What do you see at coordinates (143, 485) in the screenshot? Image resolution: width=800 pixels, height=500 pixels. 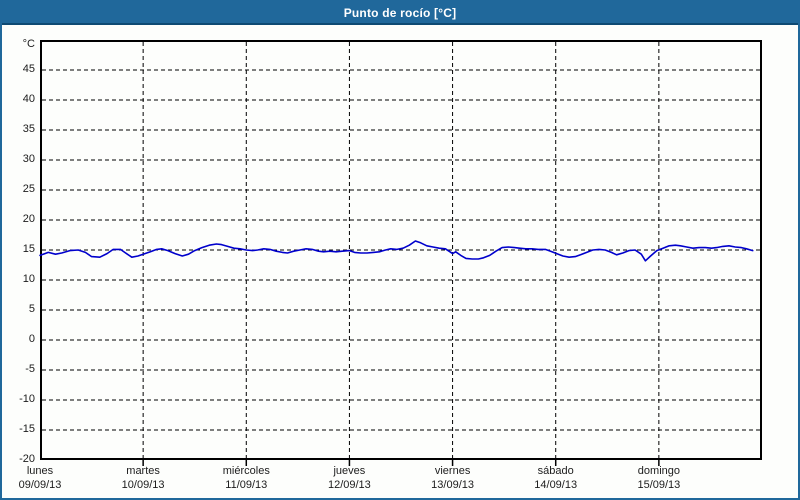 I see `x-axis-date-label: 10/09/13` at bounding box center [143, 485].